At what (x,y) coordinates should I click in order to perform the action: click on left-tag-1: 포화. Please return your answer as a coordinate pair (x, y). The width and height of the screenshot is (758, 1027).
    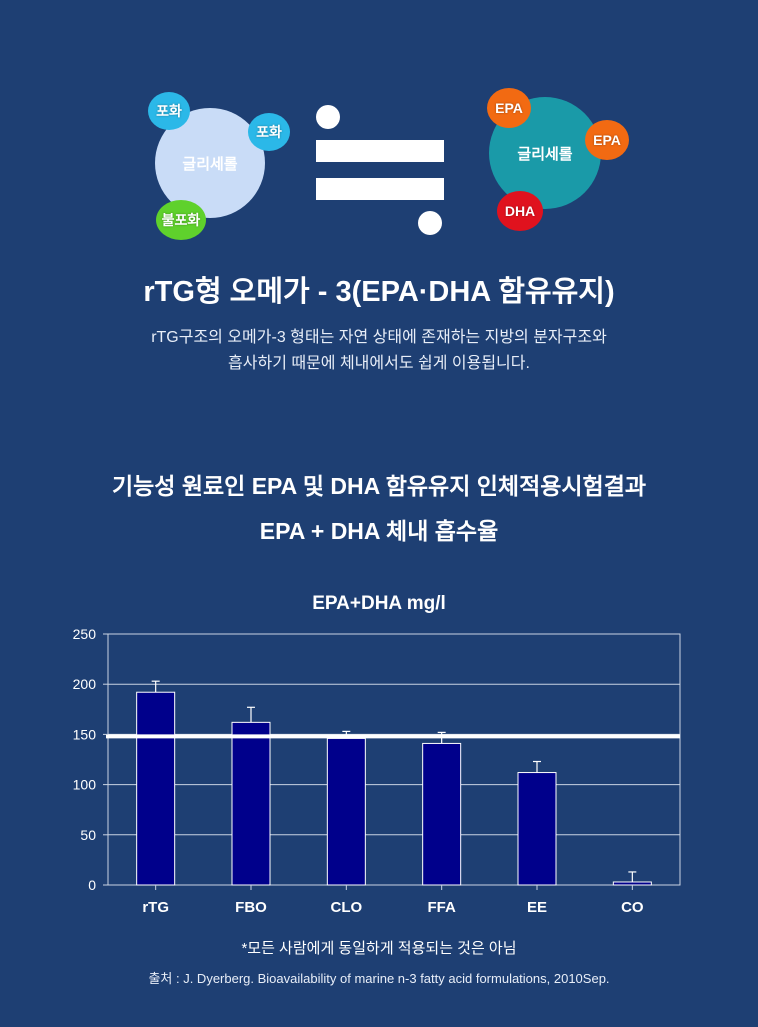
    Looking at the image, I should click on (169, 111).